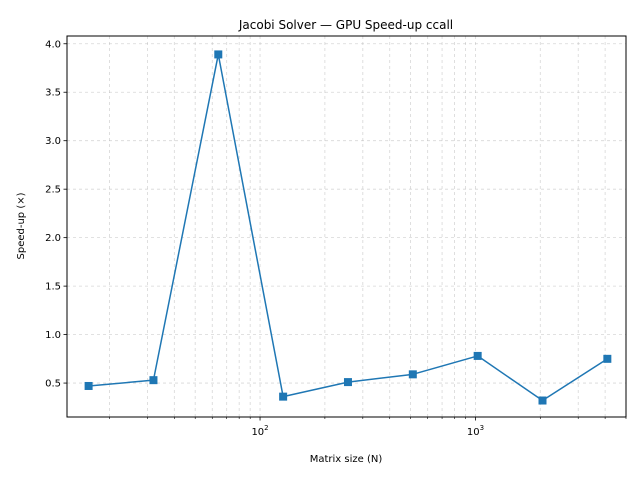 The width and height of the screenshot is (640, 480). I want to click on y-axis-label: Speed-up (×), so click(21, 225).